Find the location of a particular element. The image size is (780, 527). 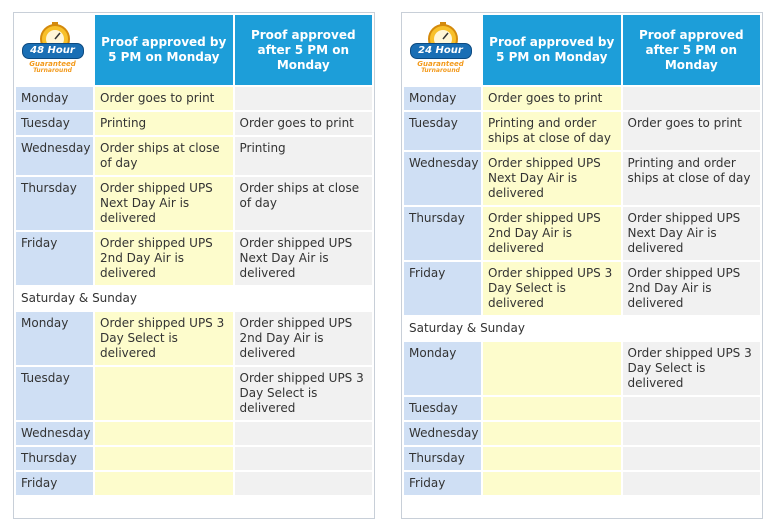

logo-badge: 24 Hour is located at coordinates (440, 51).